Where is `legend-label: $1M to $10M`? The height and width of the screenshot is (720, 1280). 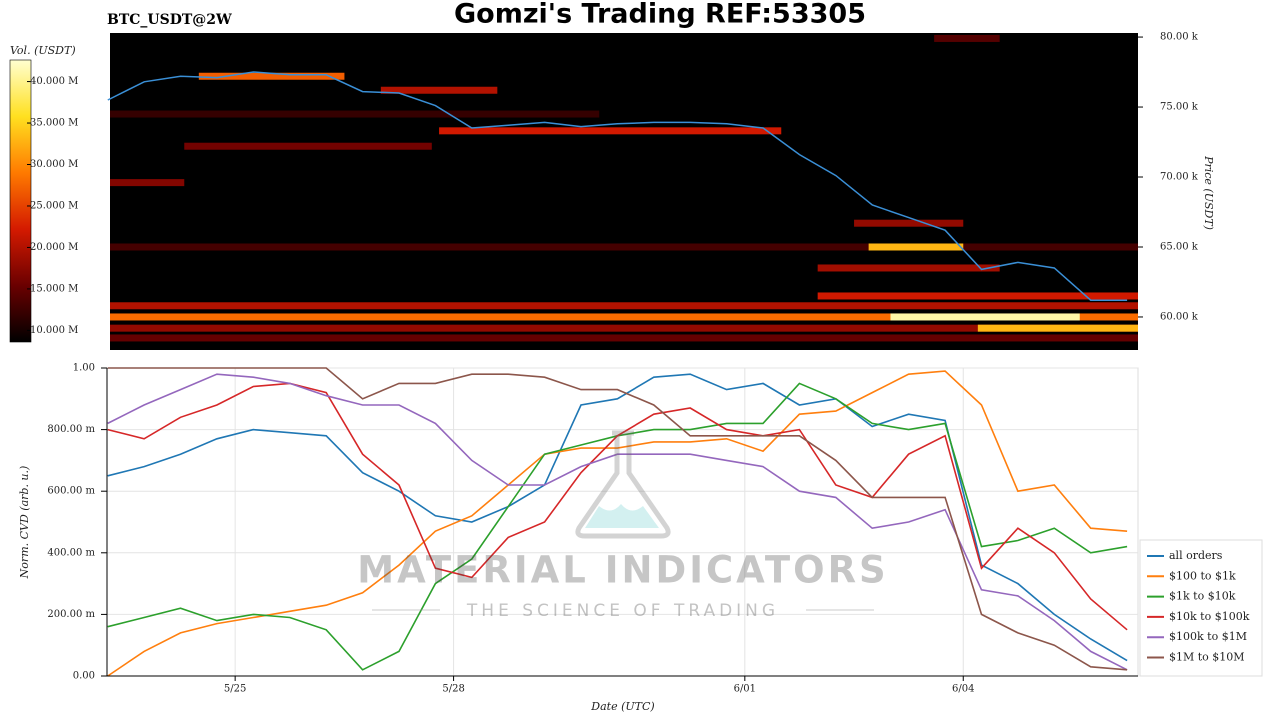 legend-label: $1M to $10M is located at coordinates (1207, 657).